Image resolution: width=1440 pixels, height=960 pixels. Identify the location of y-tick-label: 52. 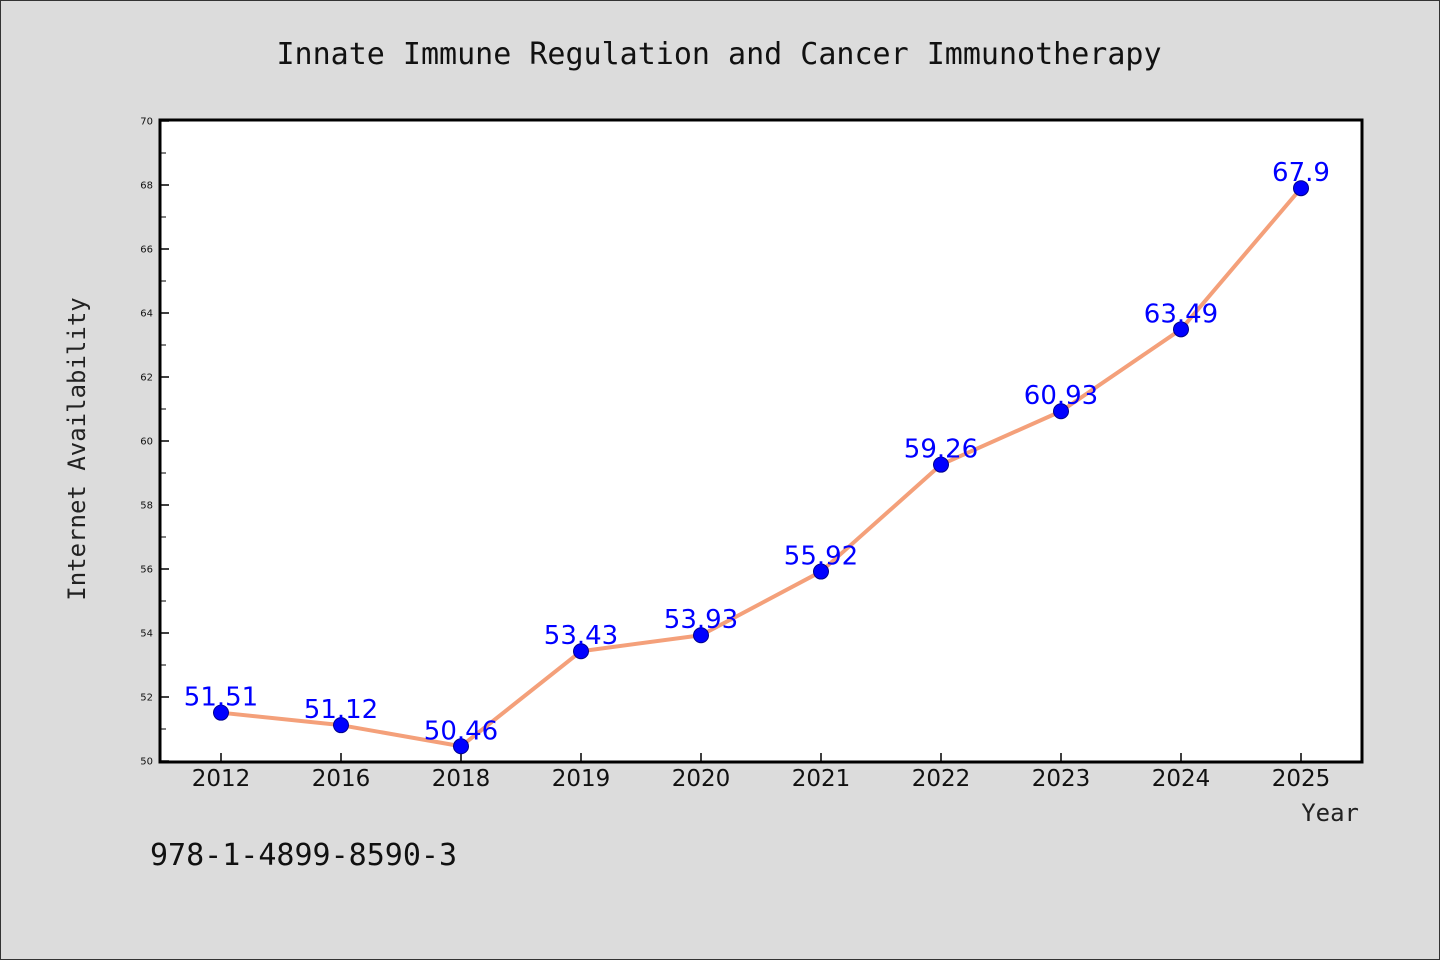
(146, 698).